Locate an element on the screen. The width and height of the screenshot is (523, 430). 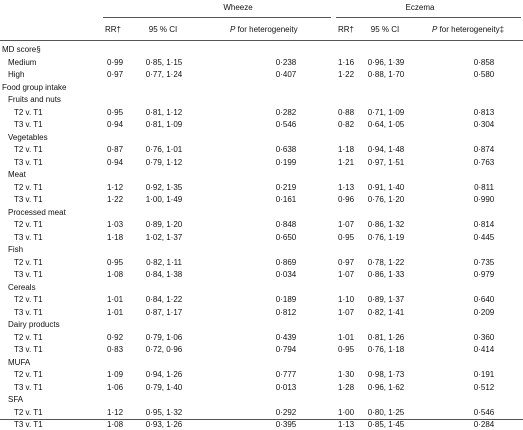
cell-w-p: 0·238 is located at coordinates (286, 62).